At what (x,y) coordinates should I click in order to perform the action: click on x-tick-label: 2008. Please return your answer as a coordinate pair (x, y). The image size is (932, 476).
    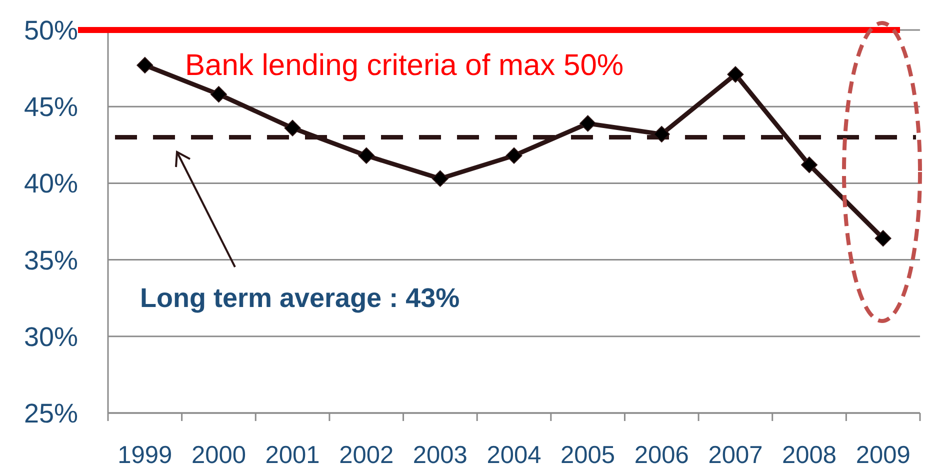
    Looking at the image, I should click on (809, 455).